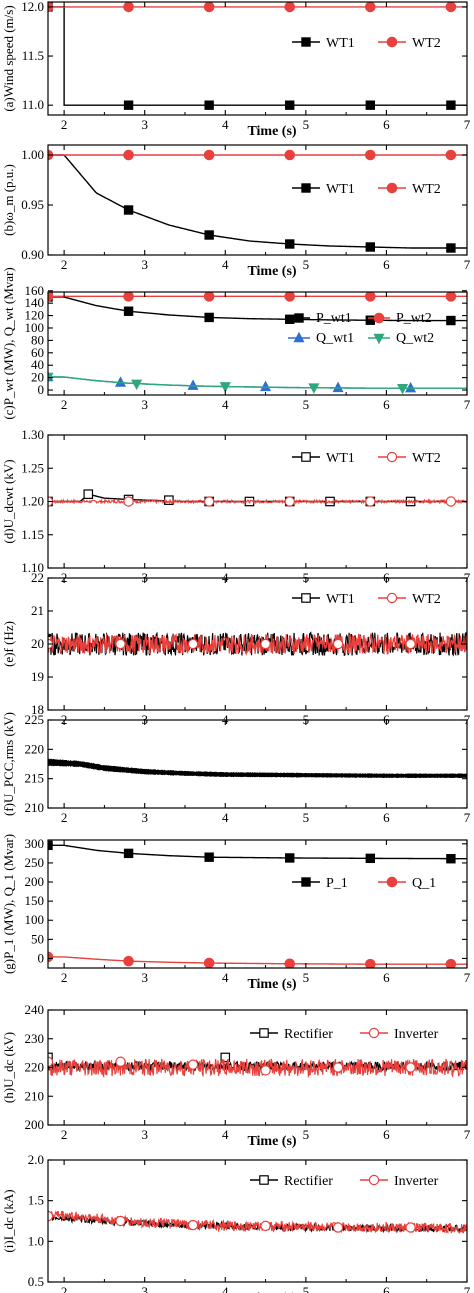 The image size is (474, 1293). I want to click on y-axis-title: (b)ω_m (p.u.), so click(8, 200).